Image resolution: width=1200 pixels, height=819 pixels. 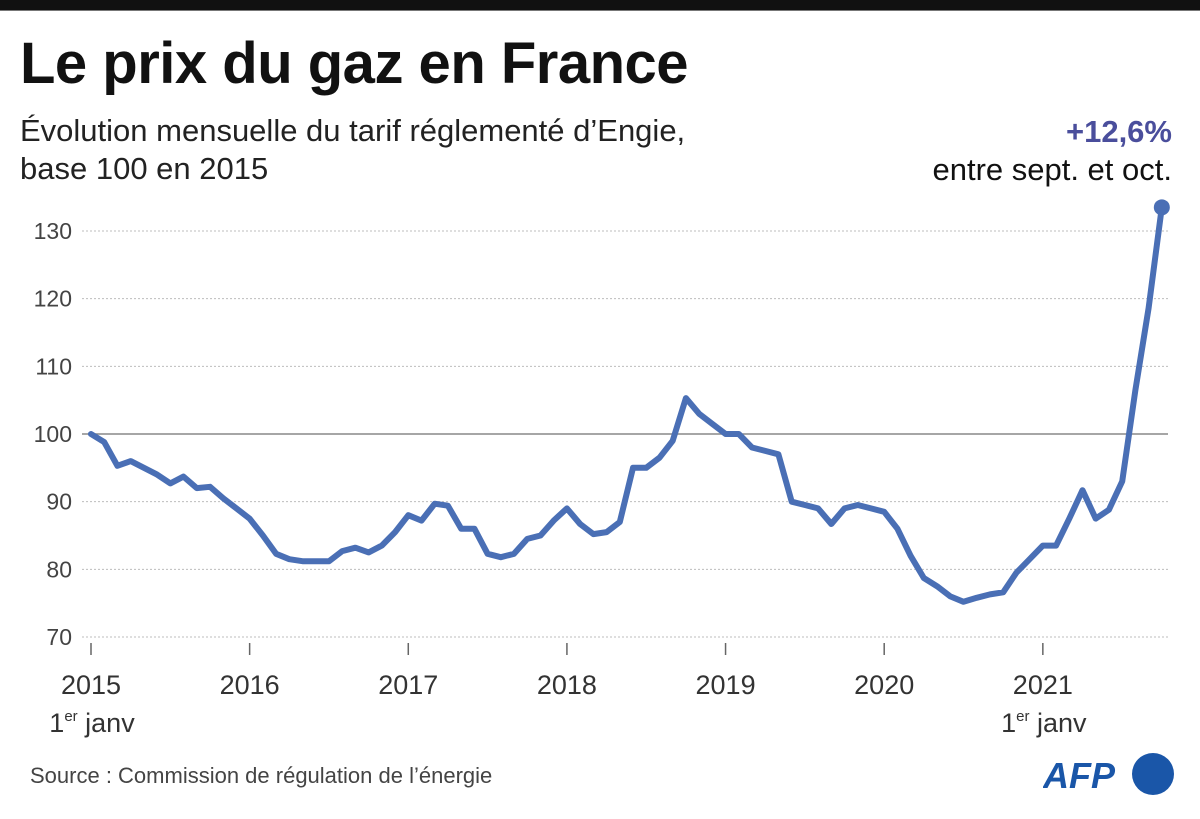 What do you see at coordinates (1052, 169) in the screenshot?
I see `change-period: entre sept. et oct.` at bounding box center [1052, 169].